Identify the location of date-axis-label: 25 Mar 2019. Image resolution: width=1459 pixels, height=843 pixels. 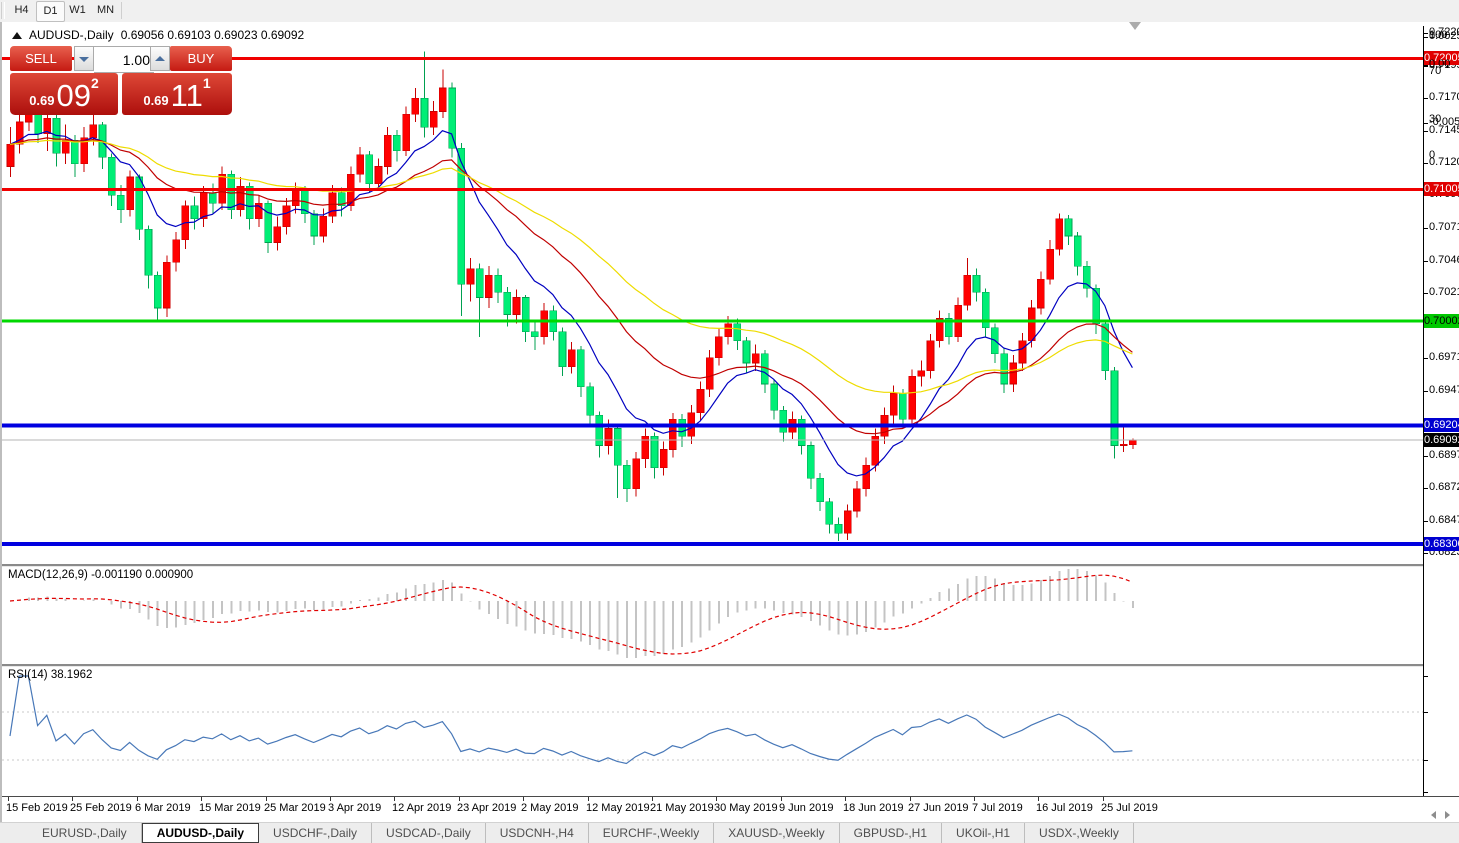
(295, 808).